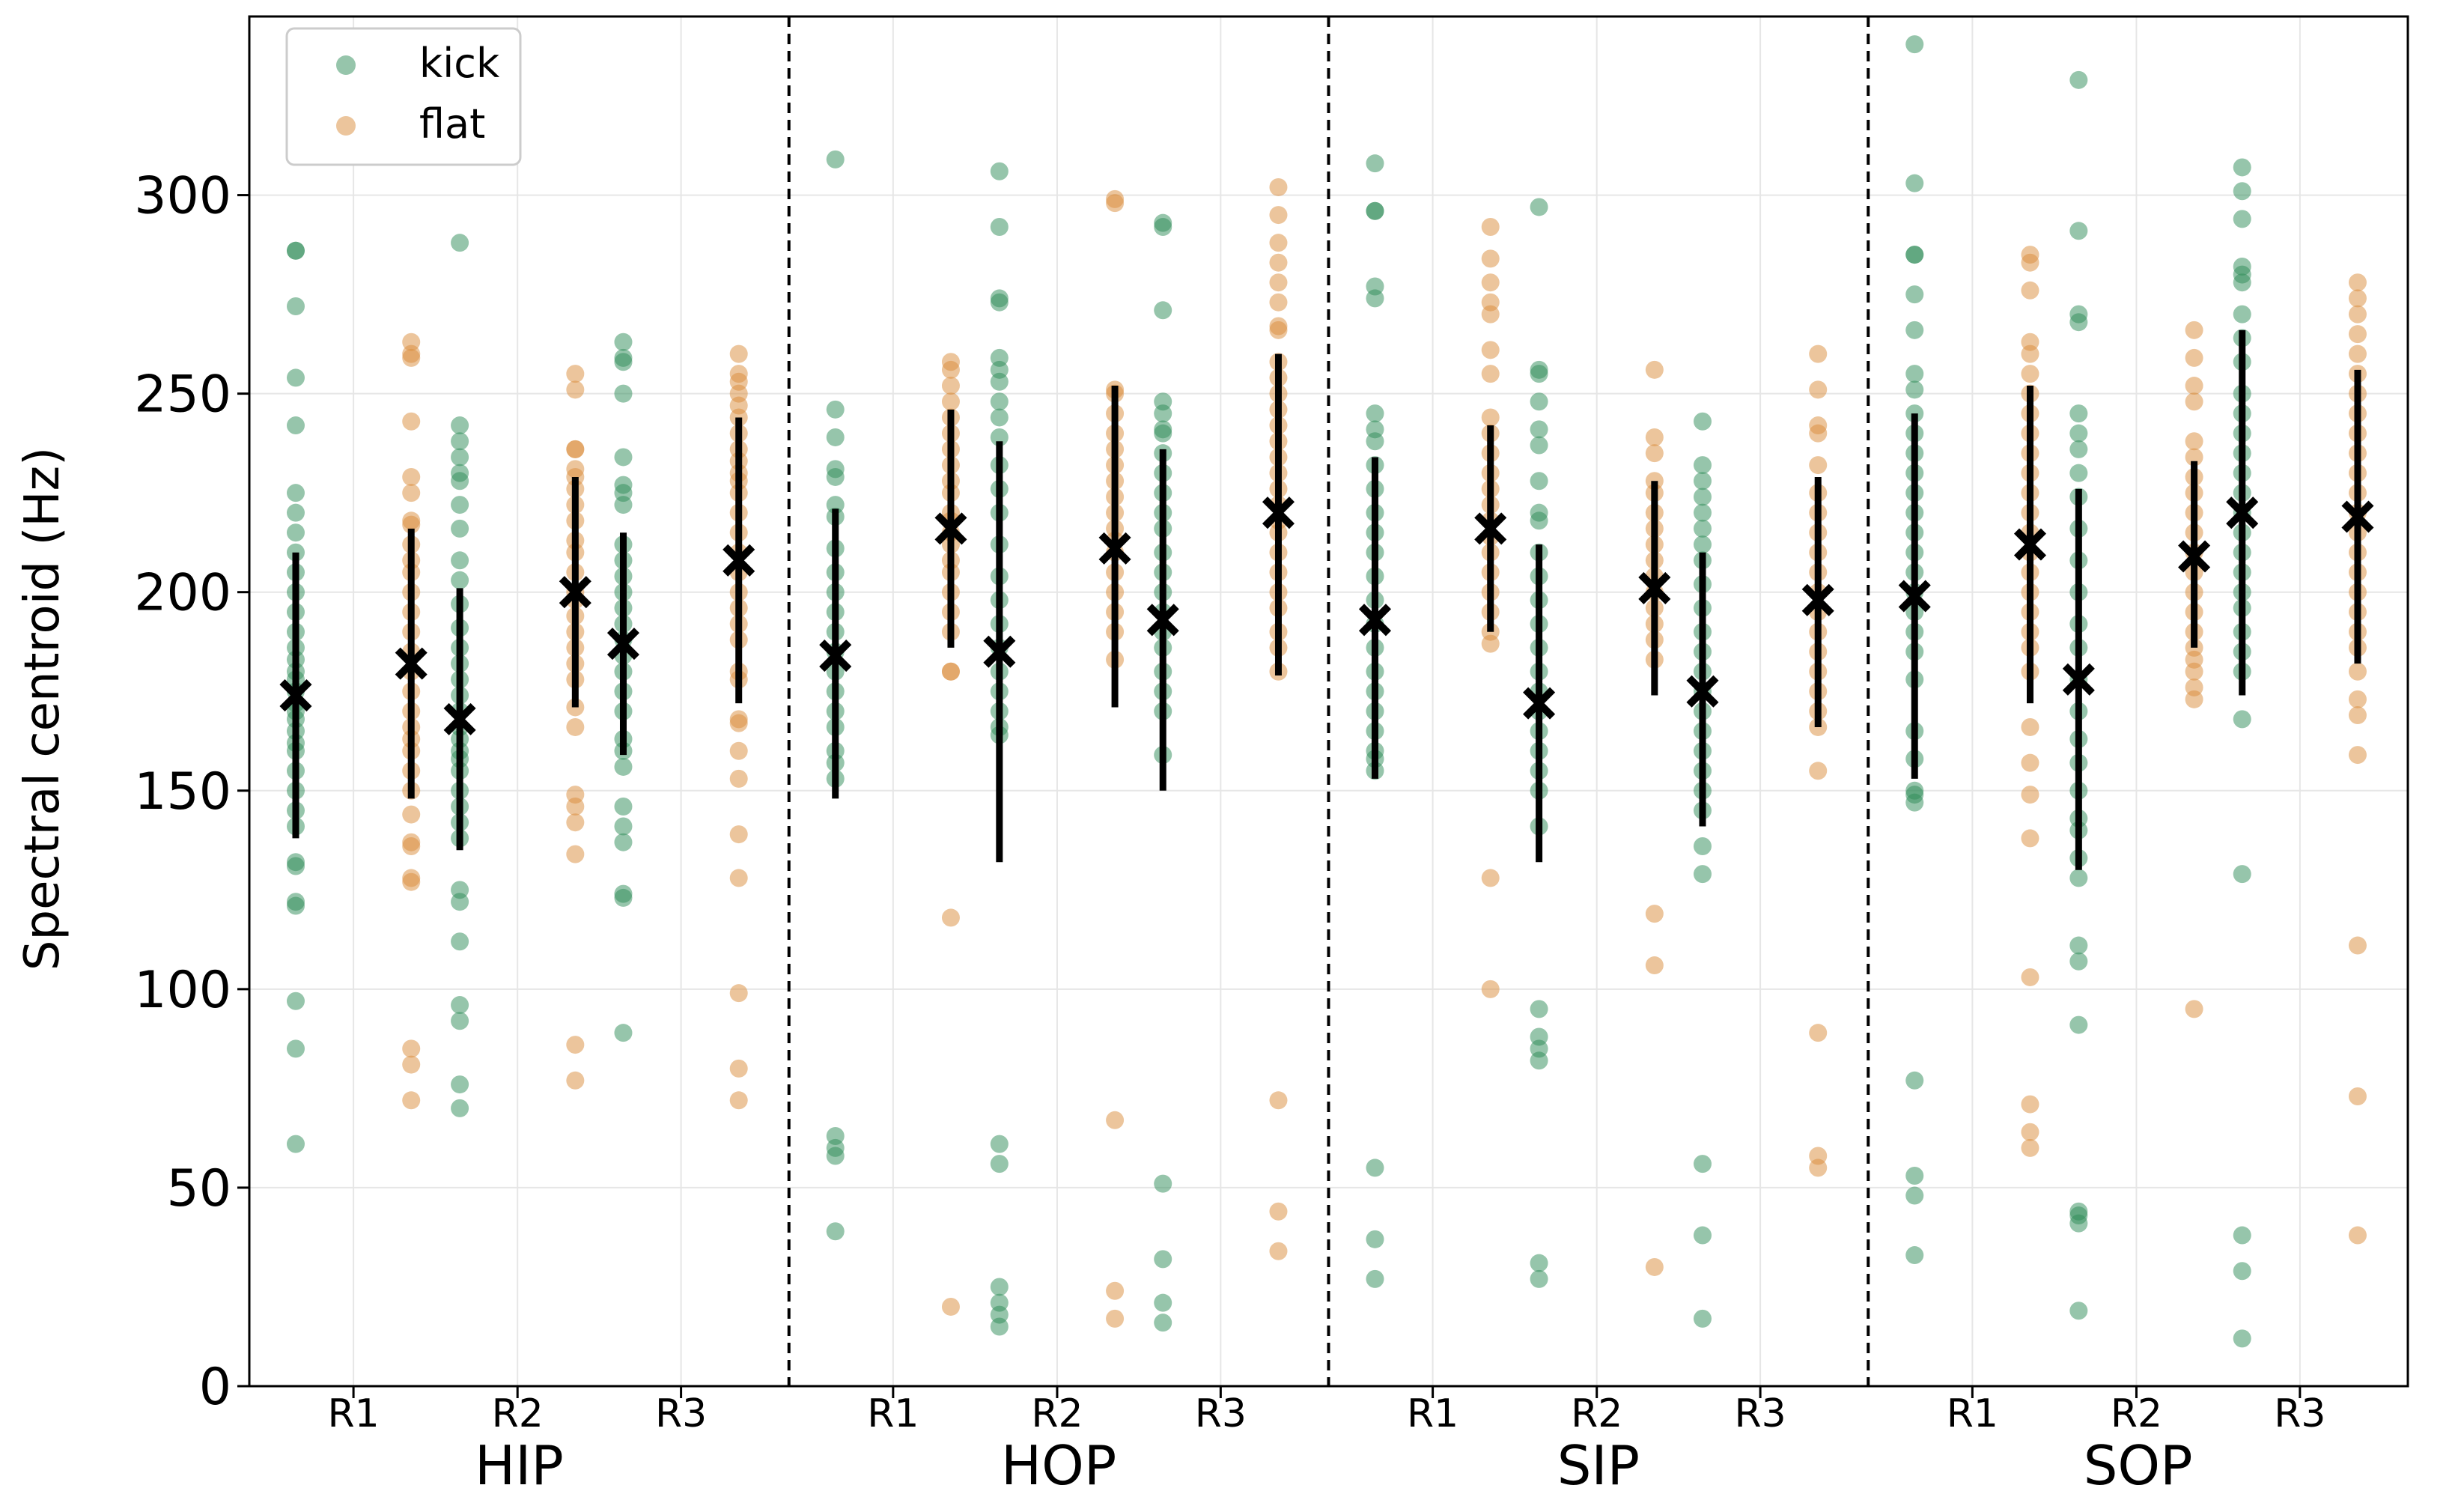  What do you see at coordinates (42, 709) in the screenshot?
I see `y-axis-label: Spectral centroid (Hz)` at bounding box center [42, 709].